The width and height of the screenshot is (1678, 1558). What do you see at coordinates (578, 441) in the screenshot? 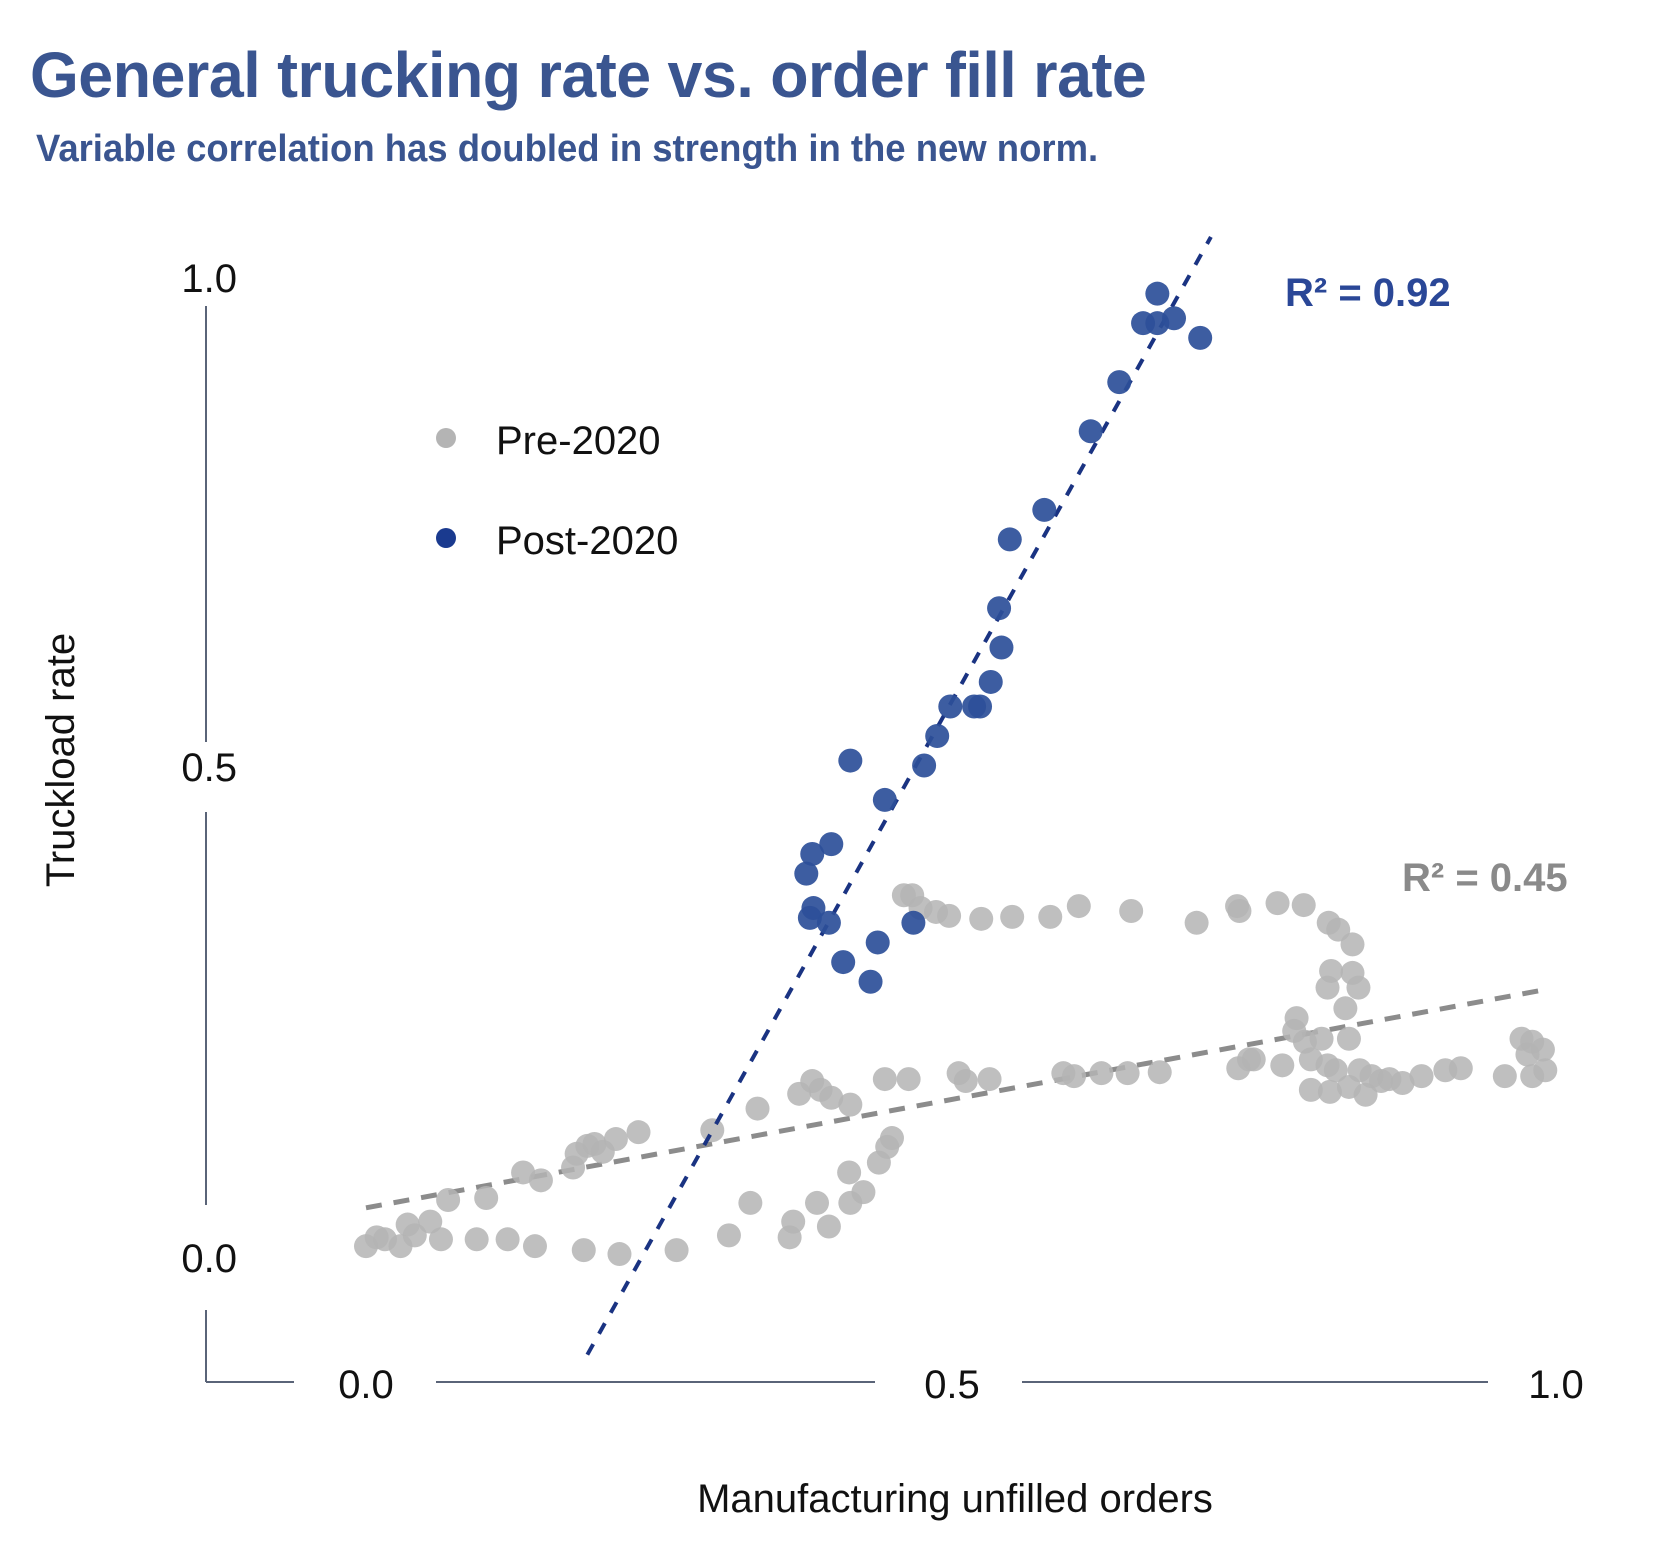
I see `legend-label-pre-2020: Pre-2020` at bounding box center [578, 441].